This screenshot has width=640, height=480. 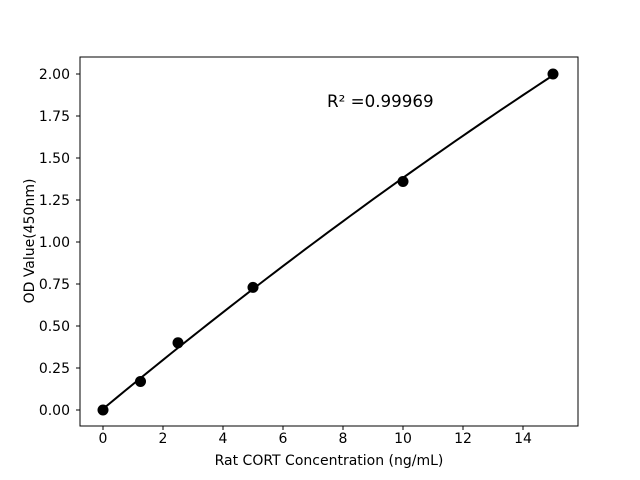 What do you see at coordinates (343, 439) in the screenshot?
I see `x-tick-label: 8` at bounding box center [343, 439].